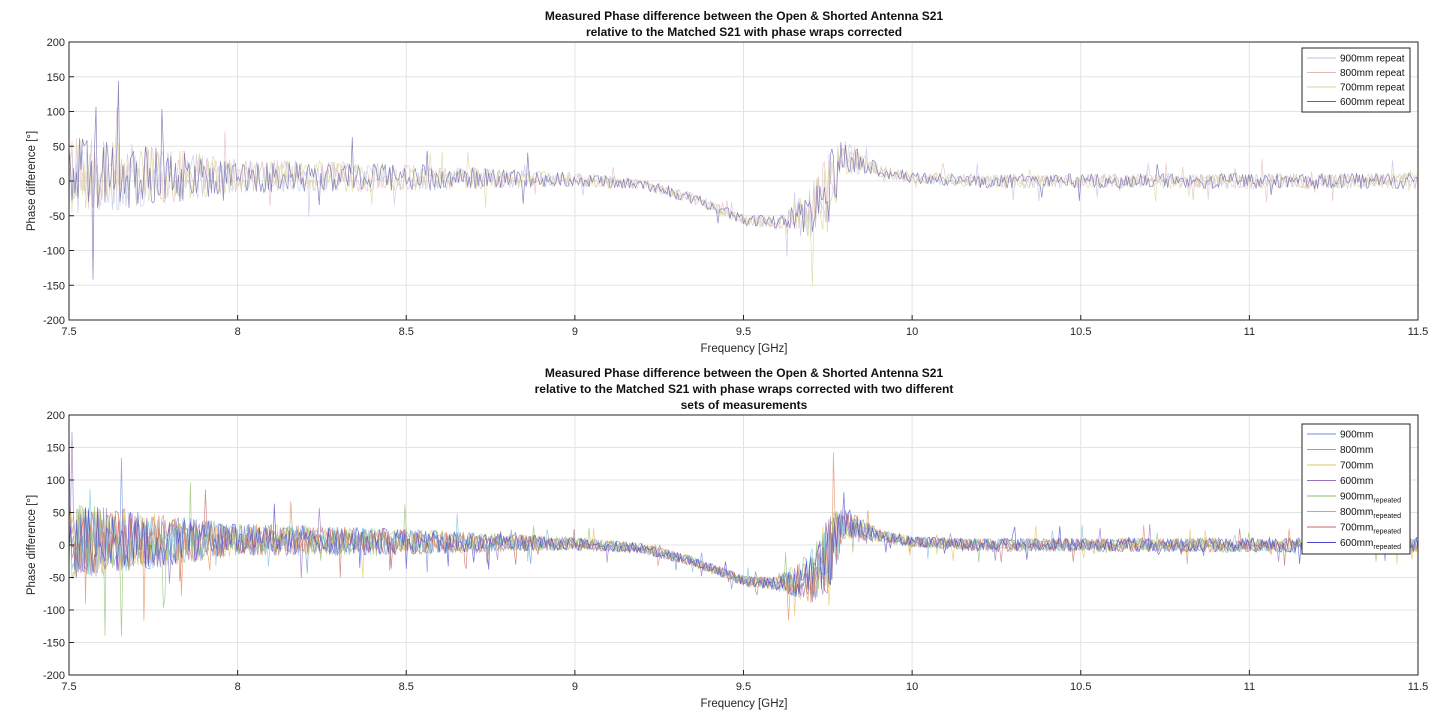  Describe the element at coordinates (1356, 450) in the screenshot. I see `bottom-chart-legend-label-1: 800mm` at that location.